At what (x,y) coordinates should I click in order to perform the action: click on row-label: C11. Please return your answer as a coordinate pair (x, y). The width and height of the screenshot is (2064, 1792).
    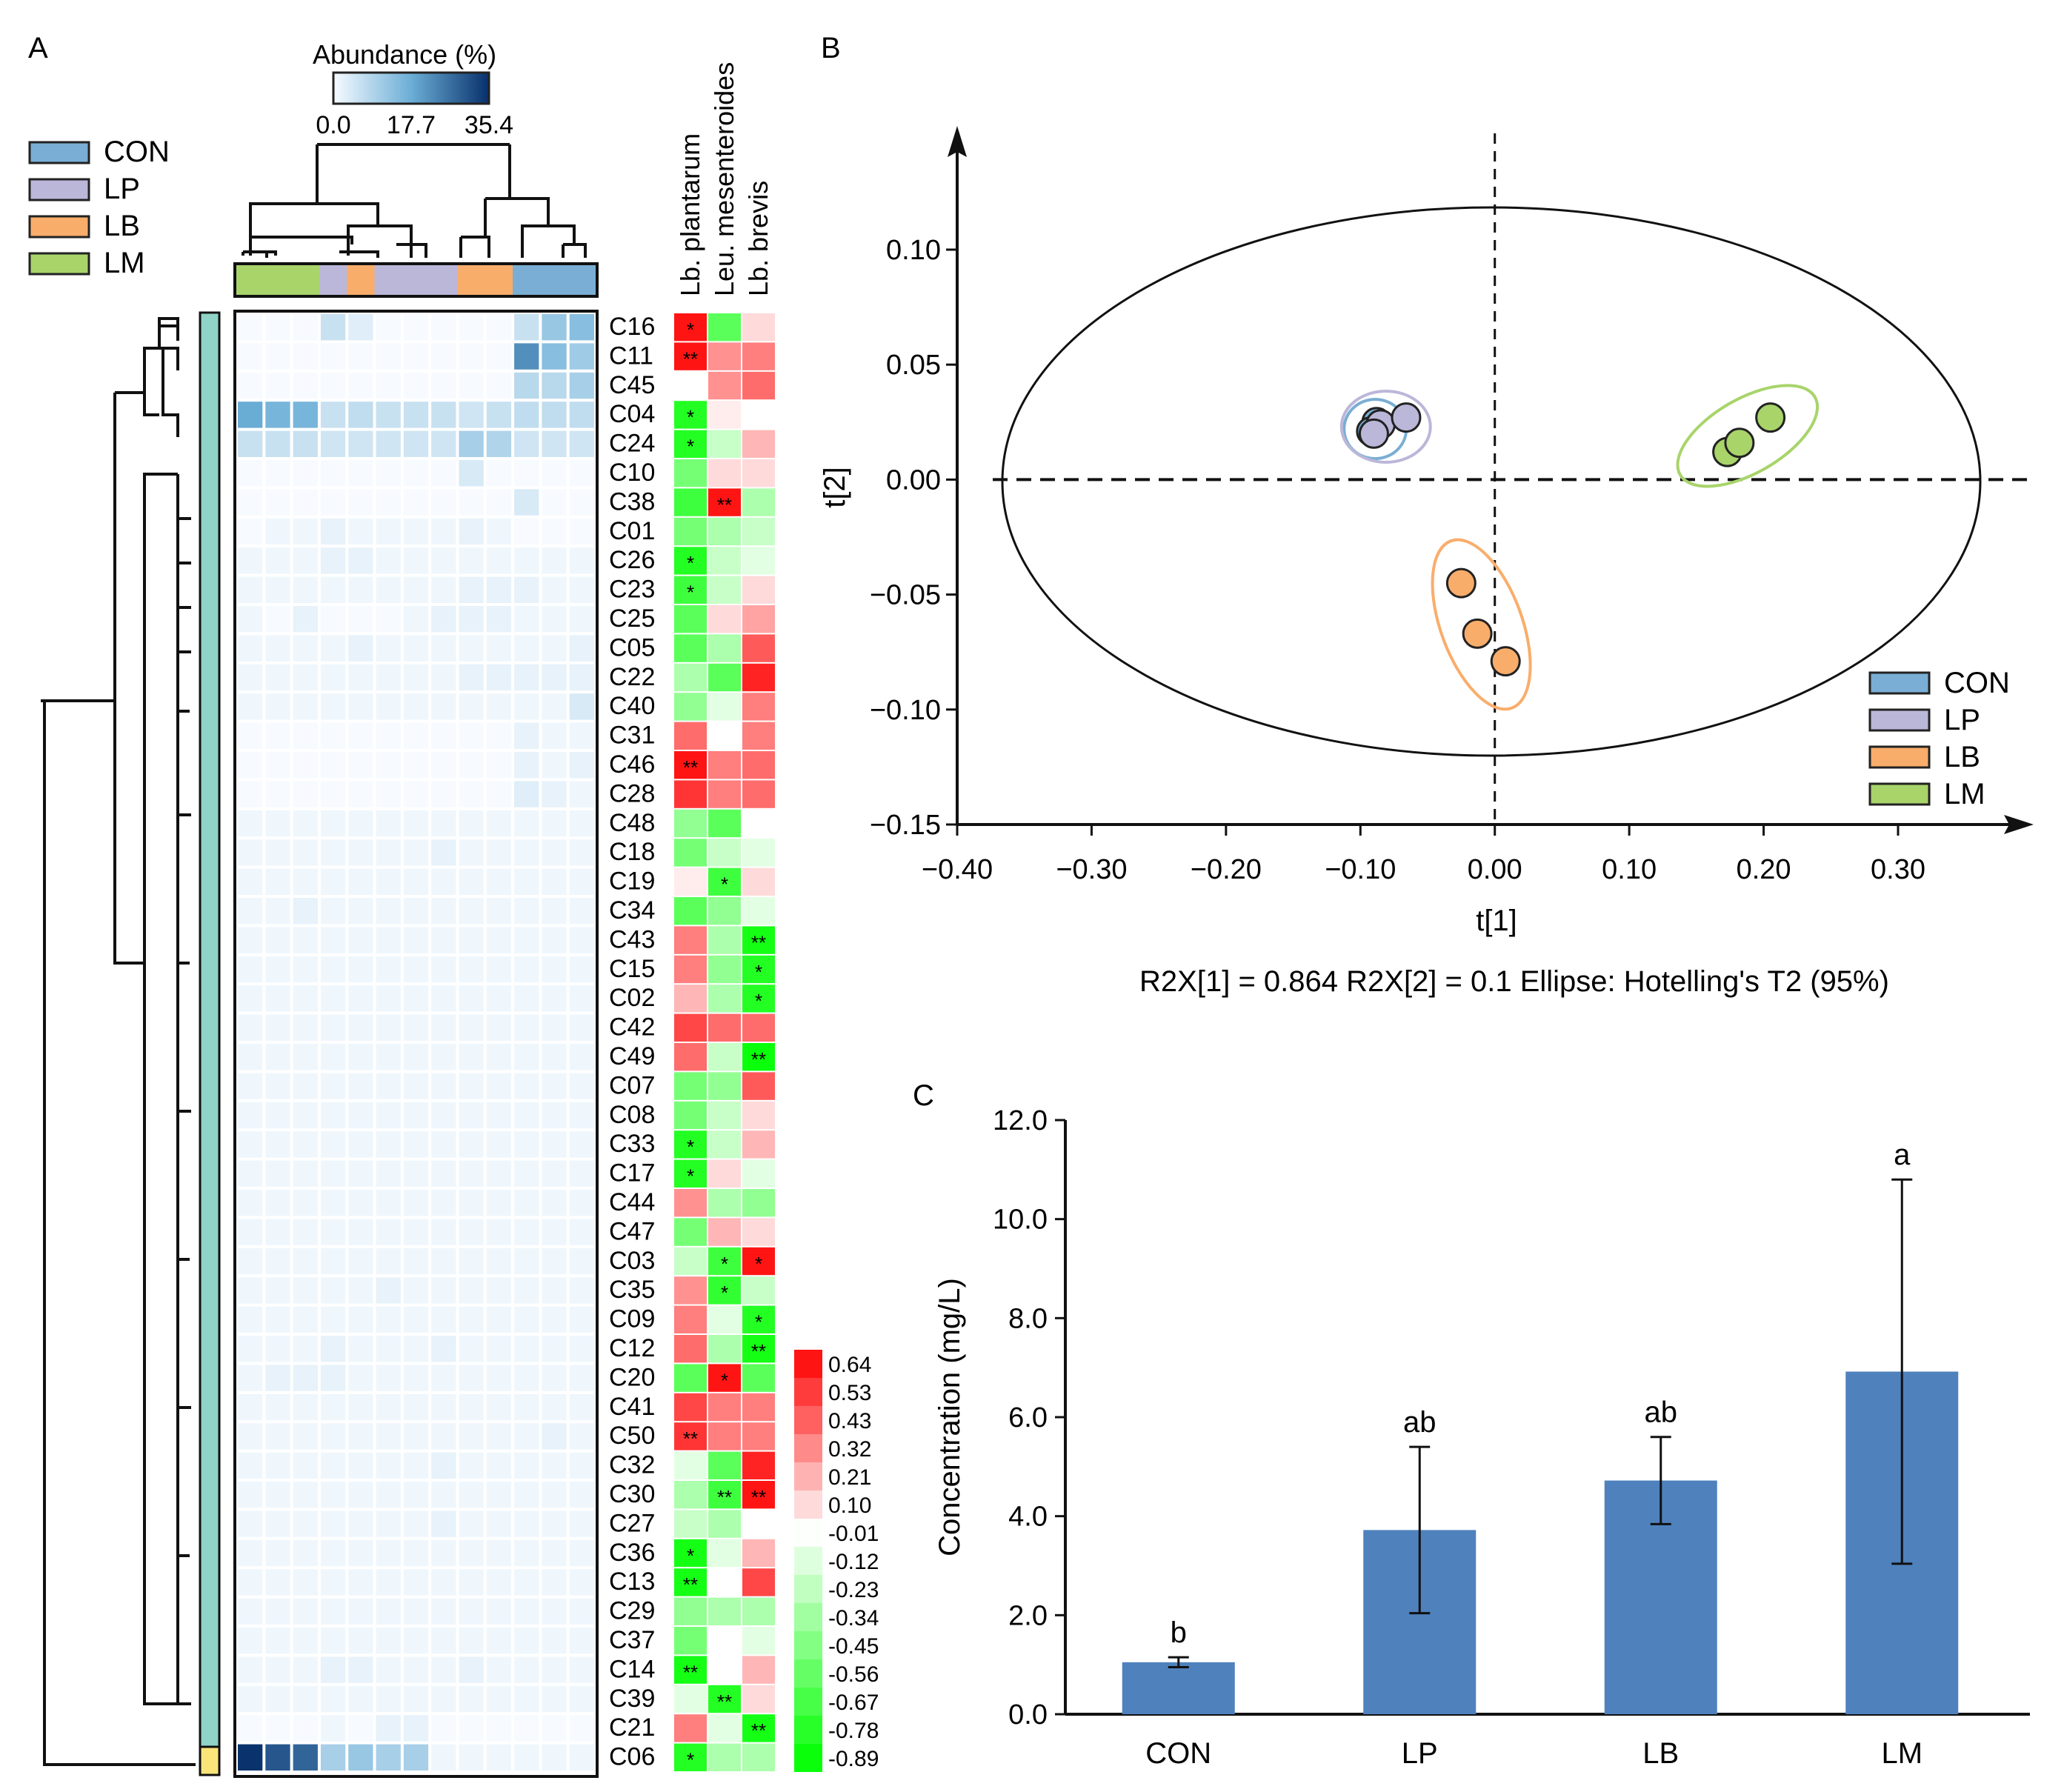
    Looking at the image, I should click on (631, 356).